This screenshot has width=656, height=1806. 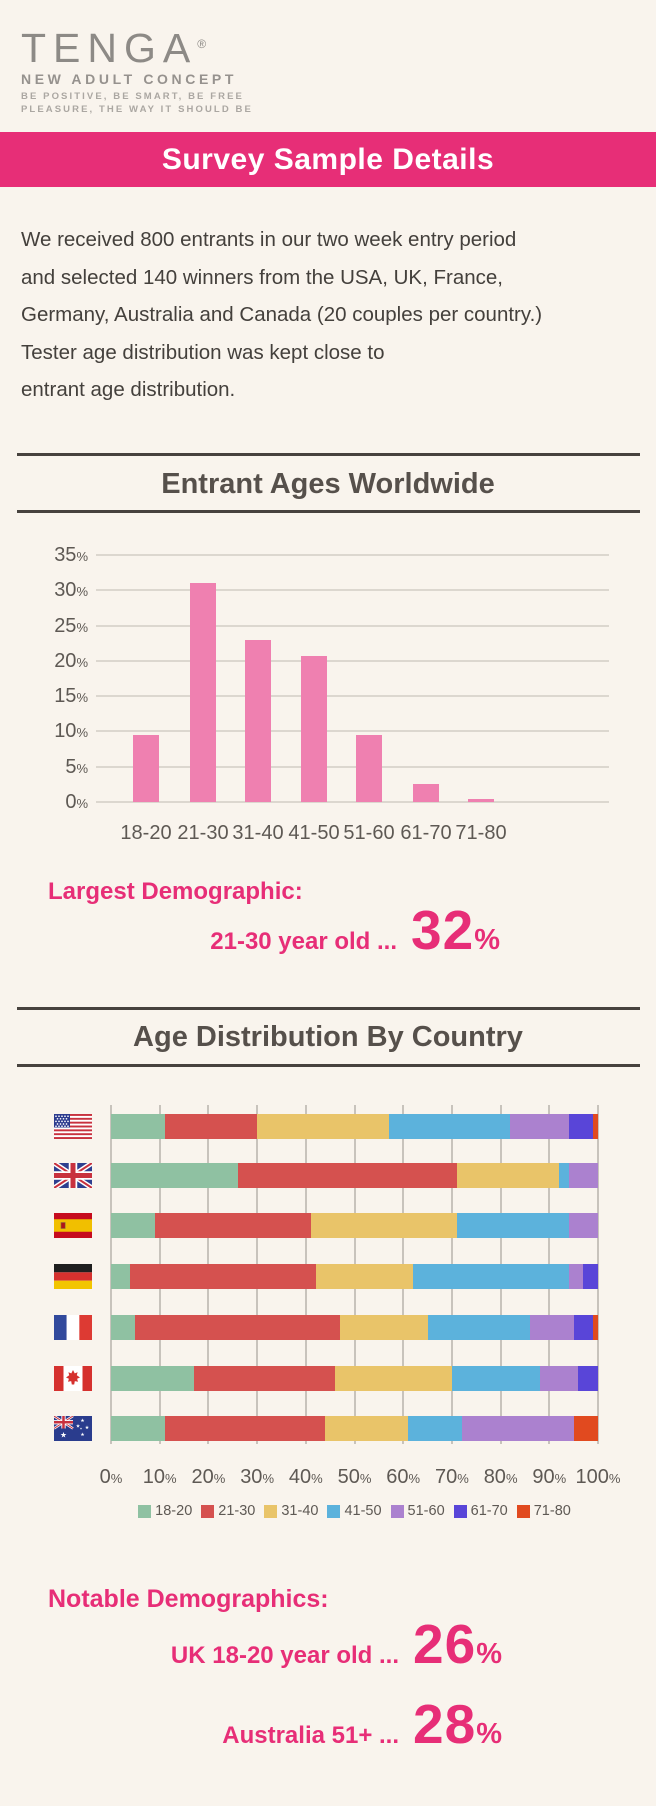 What do you see at coordinates (202, 44) in the screenshot?
I see `registered-mark-icon: ®` at bounding box center [202, 44].